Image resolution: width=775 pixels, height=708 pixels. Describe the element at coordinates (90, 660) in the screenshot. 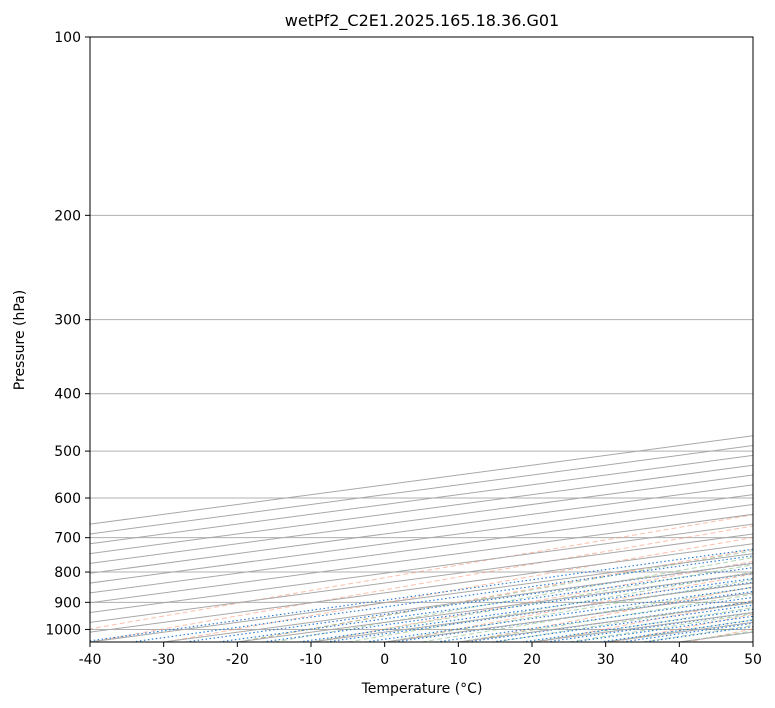

I see `x-tick-label: -40` at that location.